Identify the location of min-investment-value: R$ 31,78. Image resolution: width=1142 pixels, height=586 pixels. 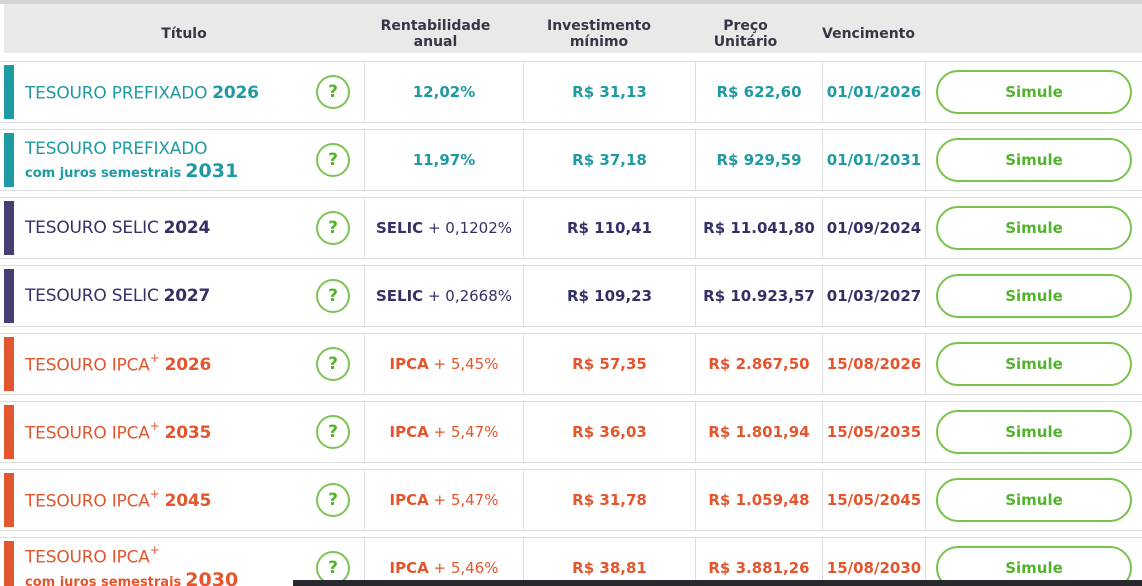
(609, 500).